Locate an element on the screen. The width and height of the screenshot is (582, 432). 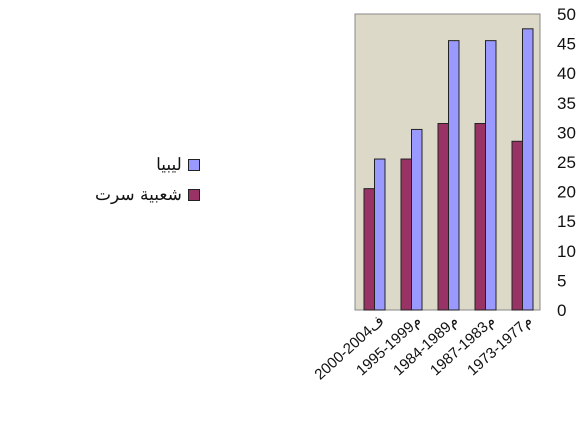
legend-label-sirte: شعبية سرت is located at coordinates (138, 195).